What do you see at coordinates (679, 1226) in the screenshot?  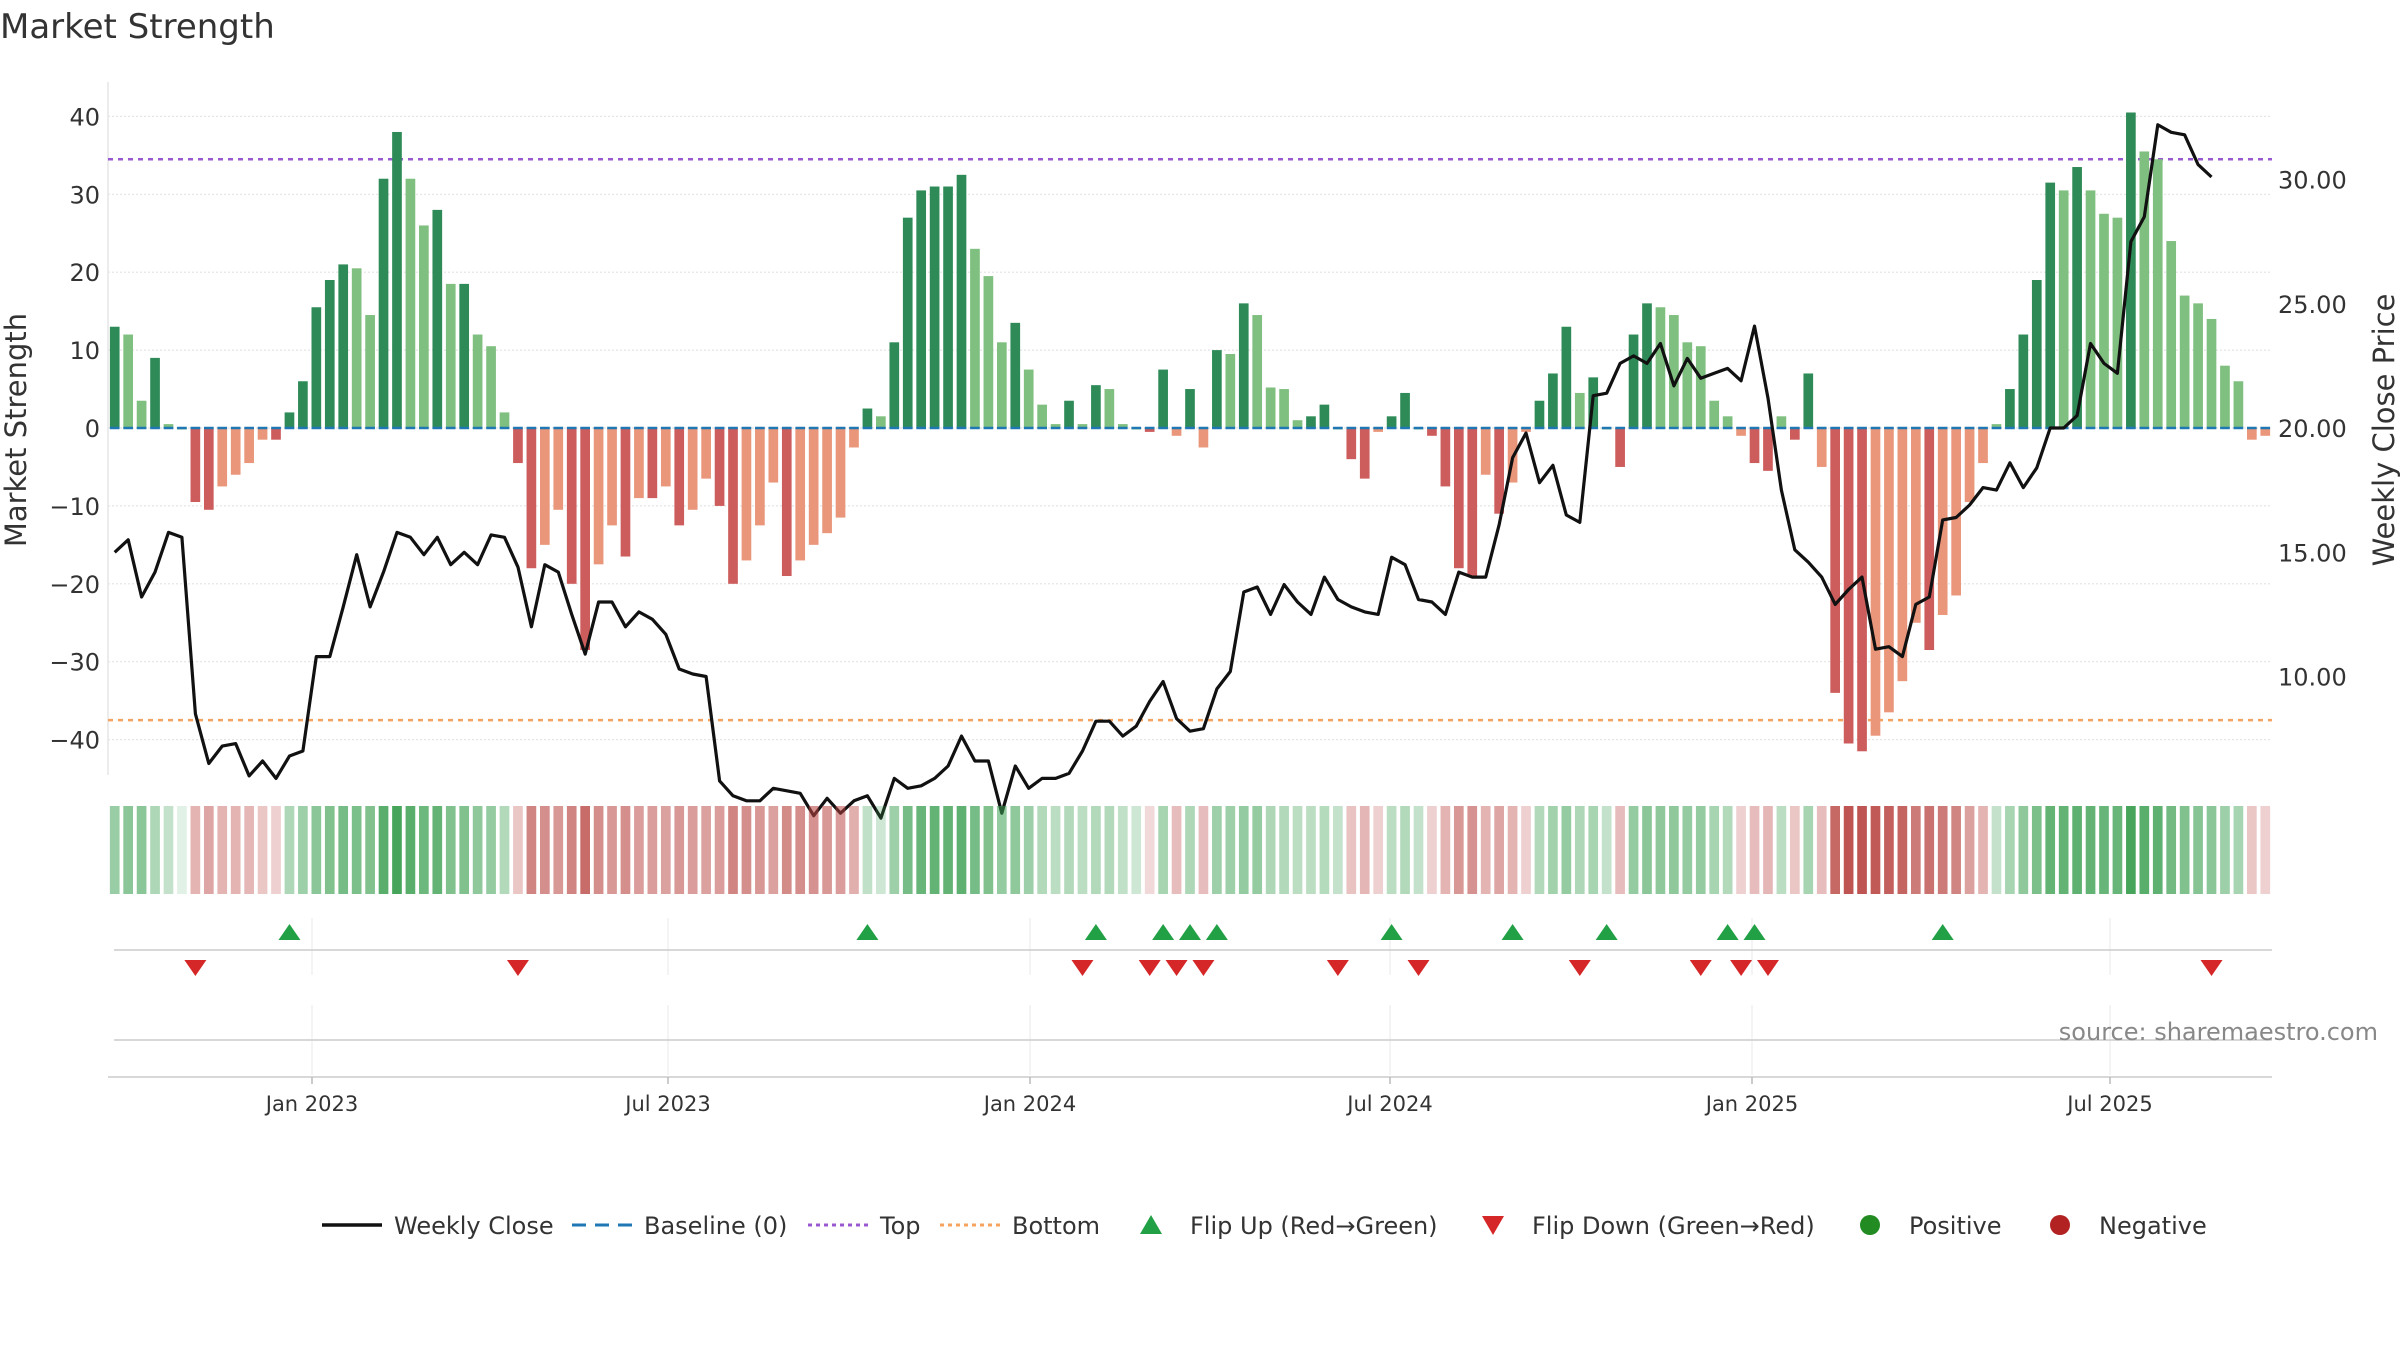 I see `legend-item: Baseline (0)` at bounding box center [679, 1226].